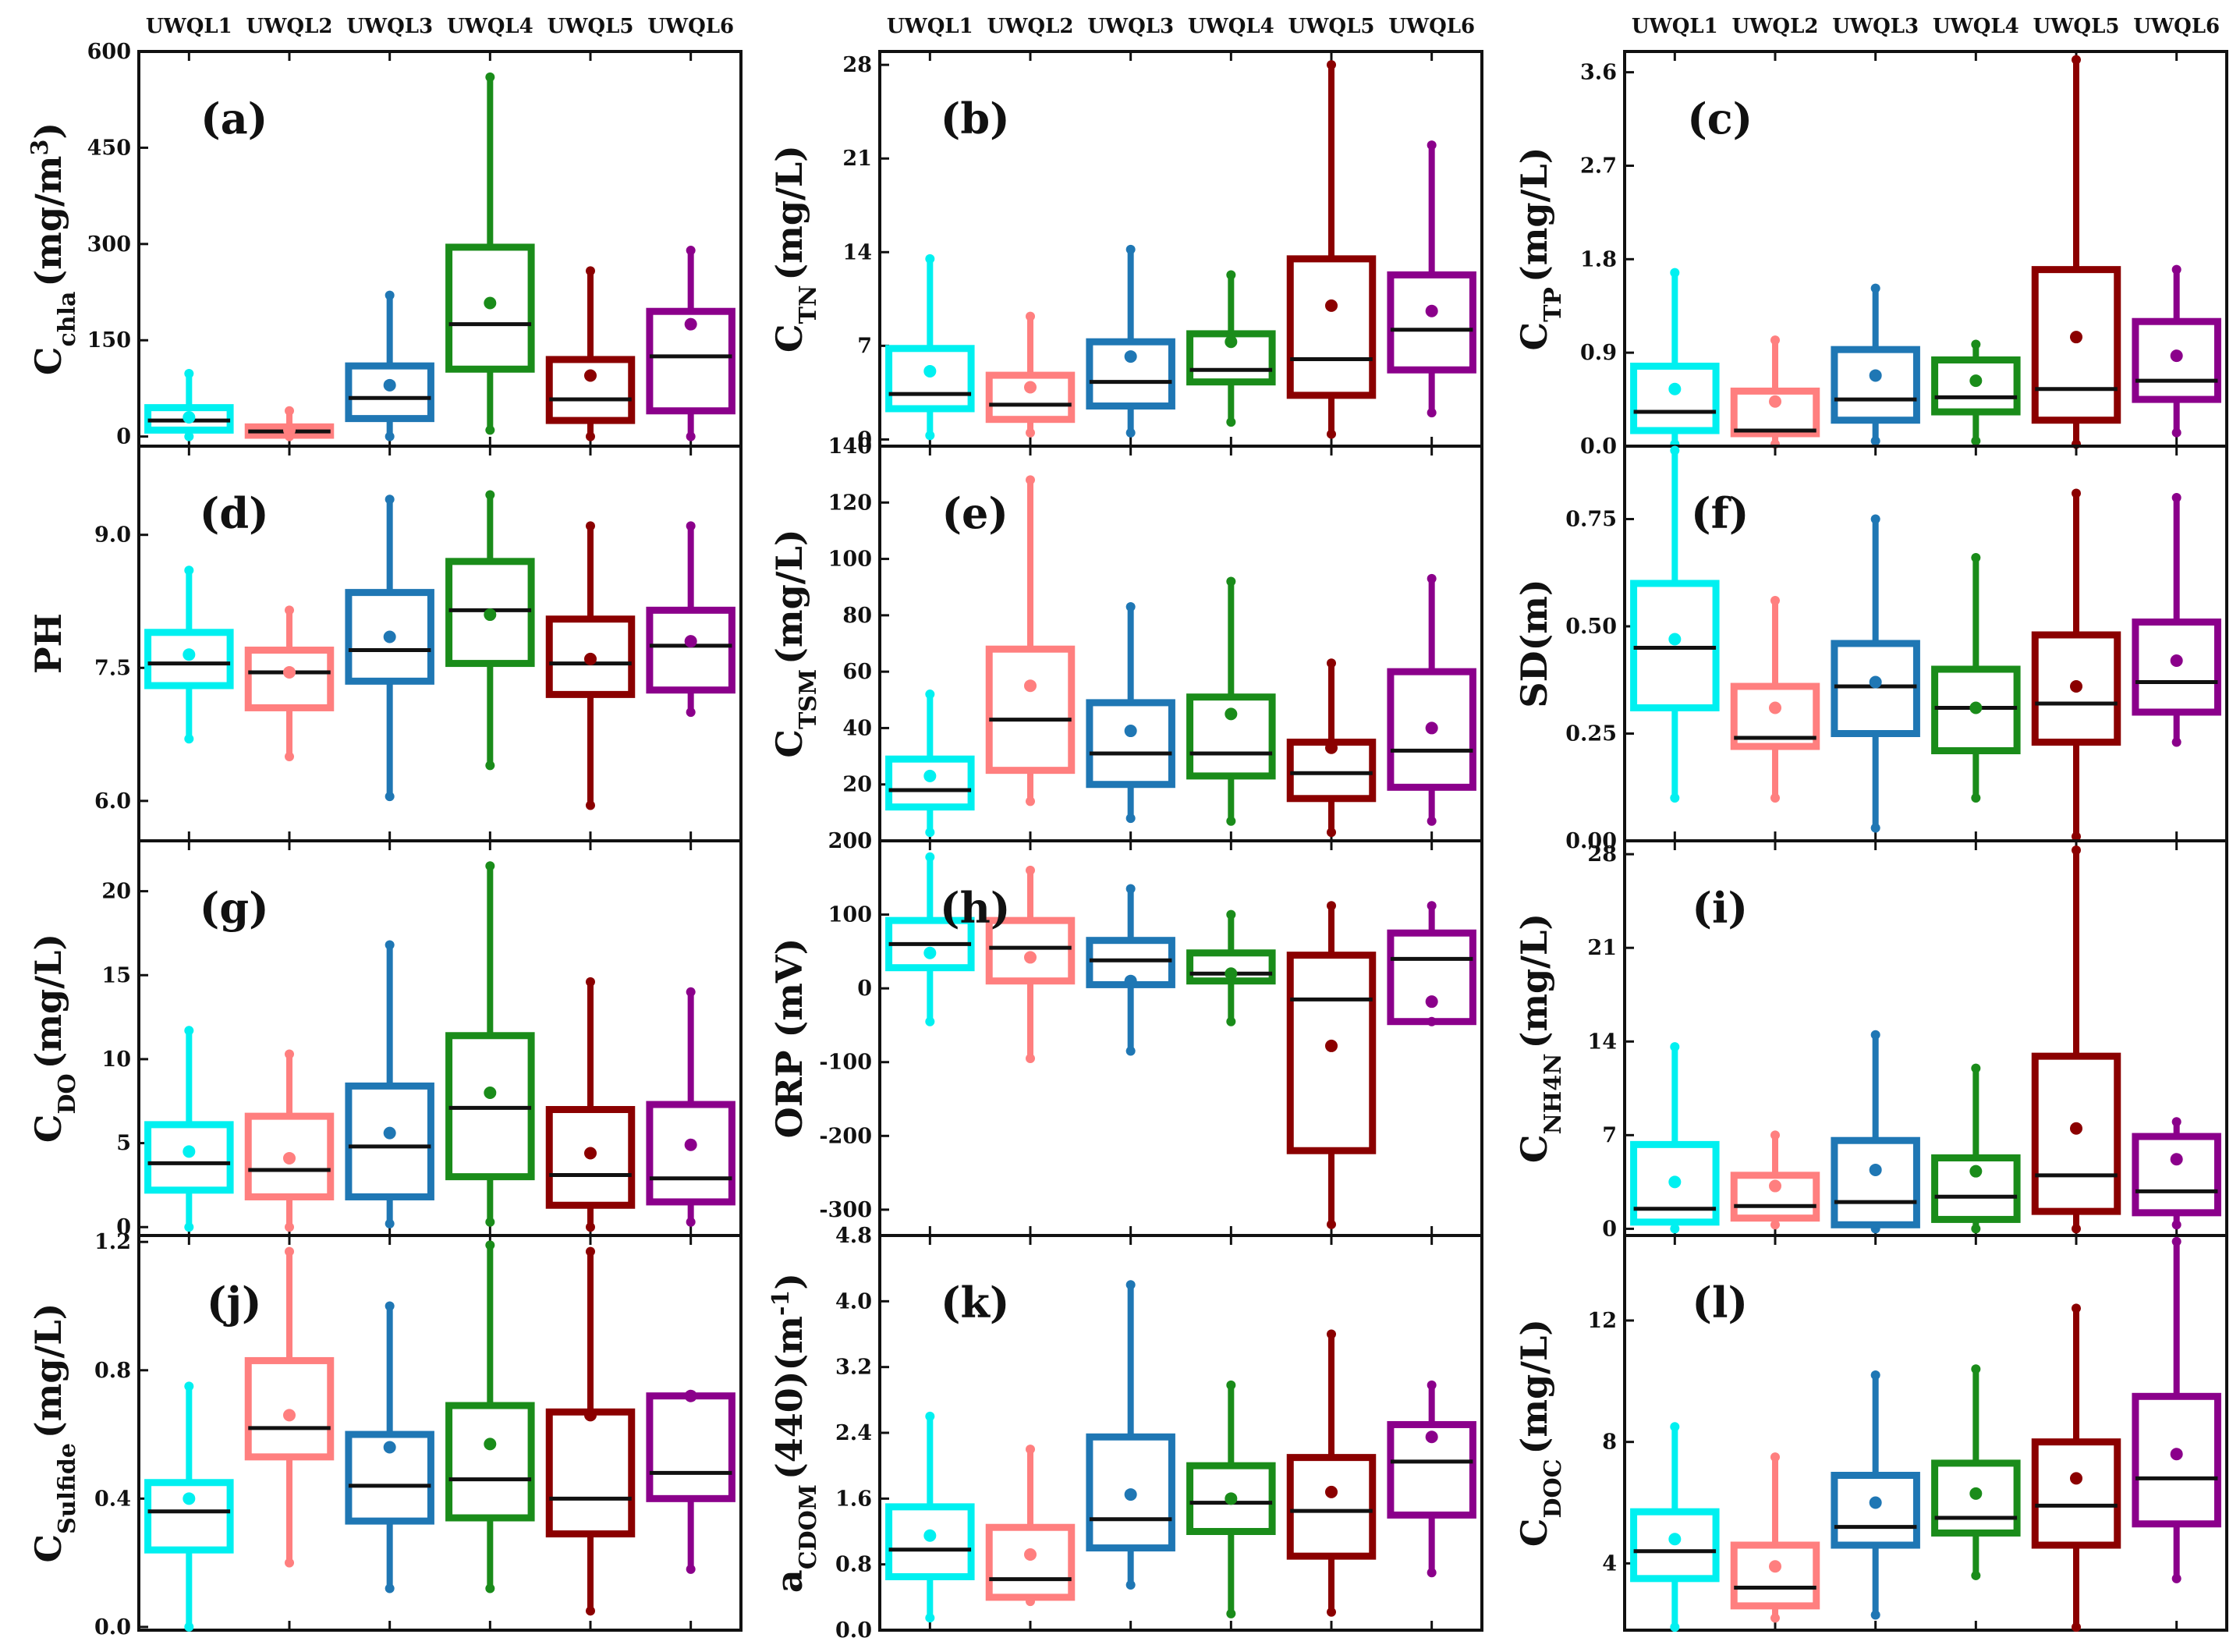 The width and height of the screenshot is (2240, 1652). Describe the element at coordinates (853, 1433) in the screenshot. I see `y-tick-label: 2.4` at that location.